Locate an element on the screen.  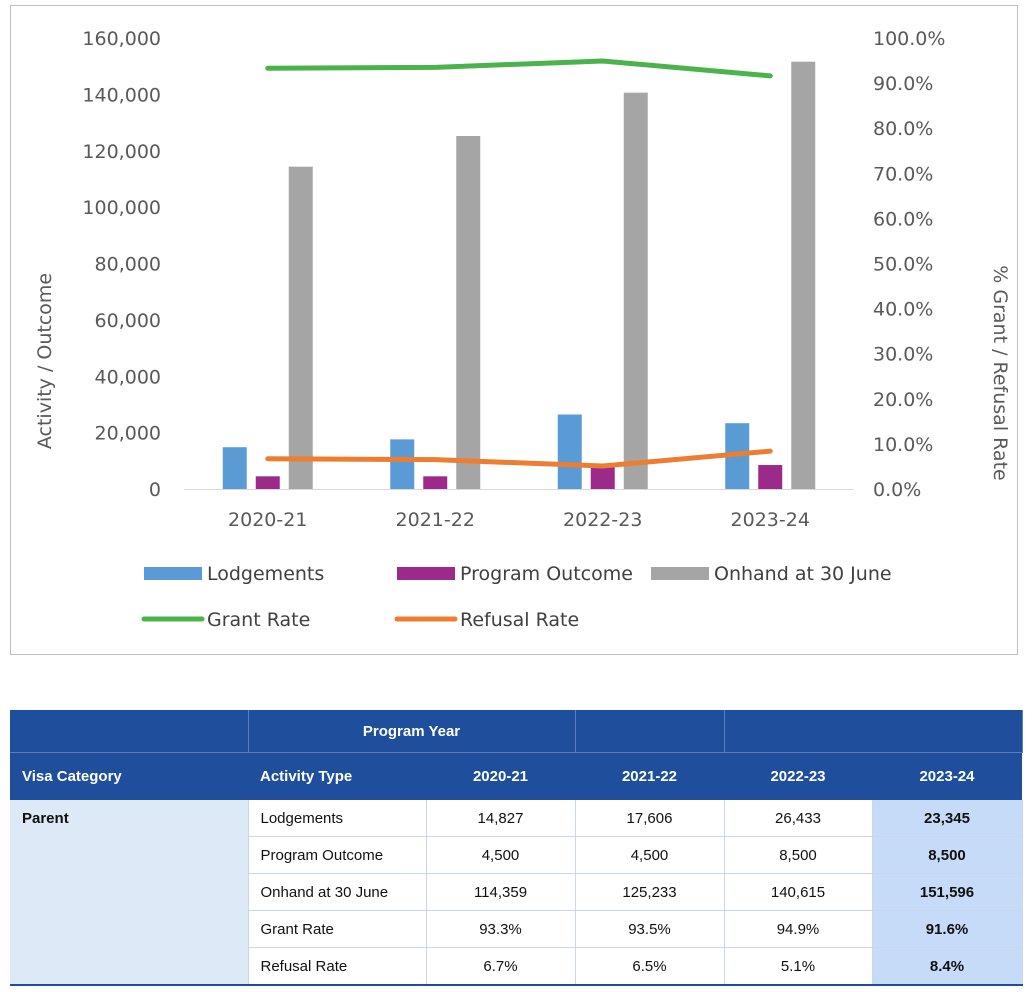
legend-swatch-program-outcome is located at coordinates (426, 573).